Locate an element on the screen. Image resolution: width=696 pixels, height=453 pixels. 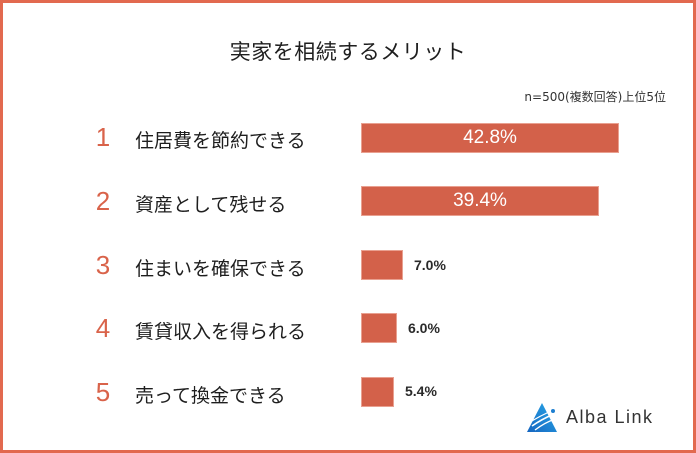
item-label: 住まいを確保できる is located at coordinates (220, 269).